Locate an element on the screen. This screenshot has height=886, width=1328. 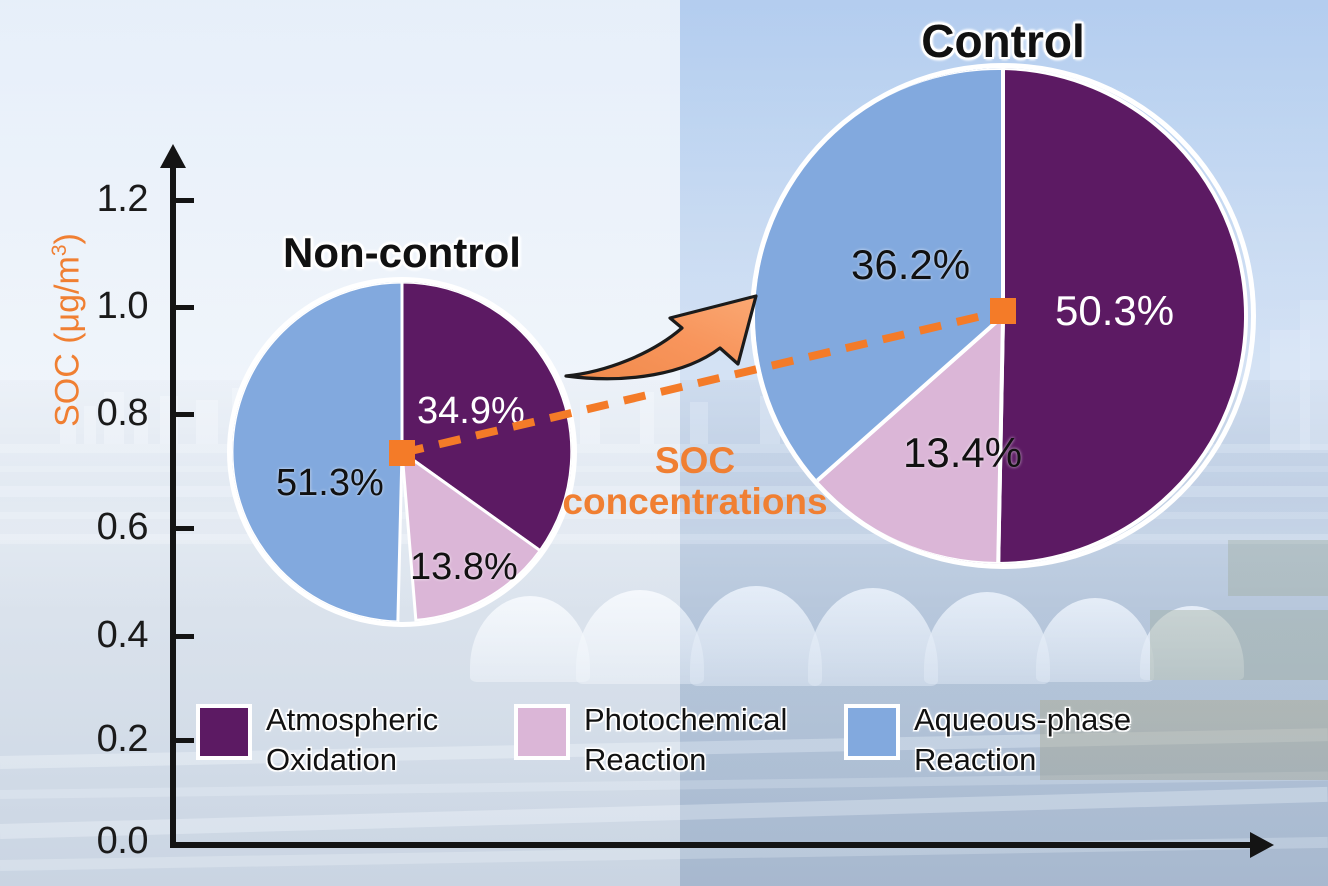
pie-control-label-blue: 36.2% is located at coordinates (911, 264).